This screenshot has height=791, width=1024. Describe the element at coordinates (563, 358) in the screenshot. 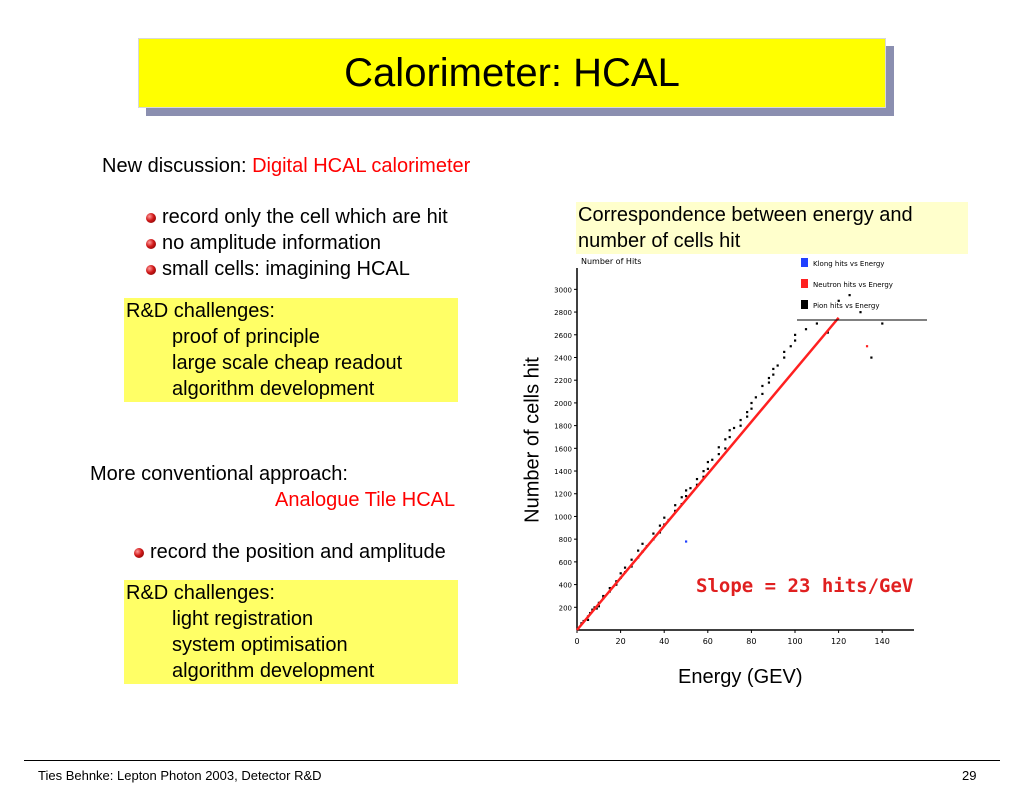

I see `y-tick-label: 2400` at that location.